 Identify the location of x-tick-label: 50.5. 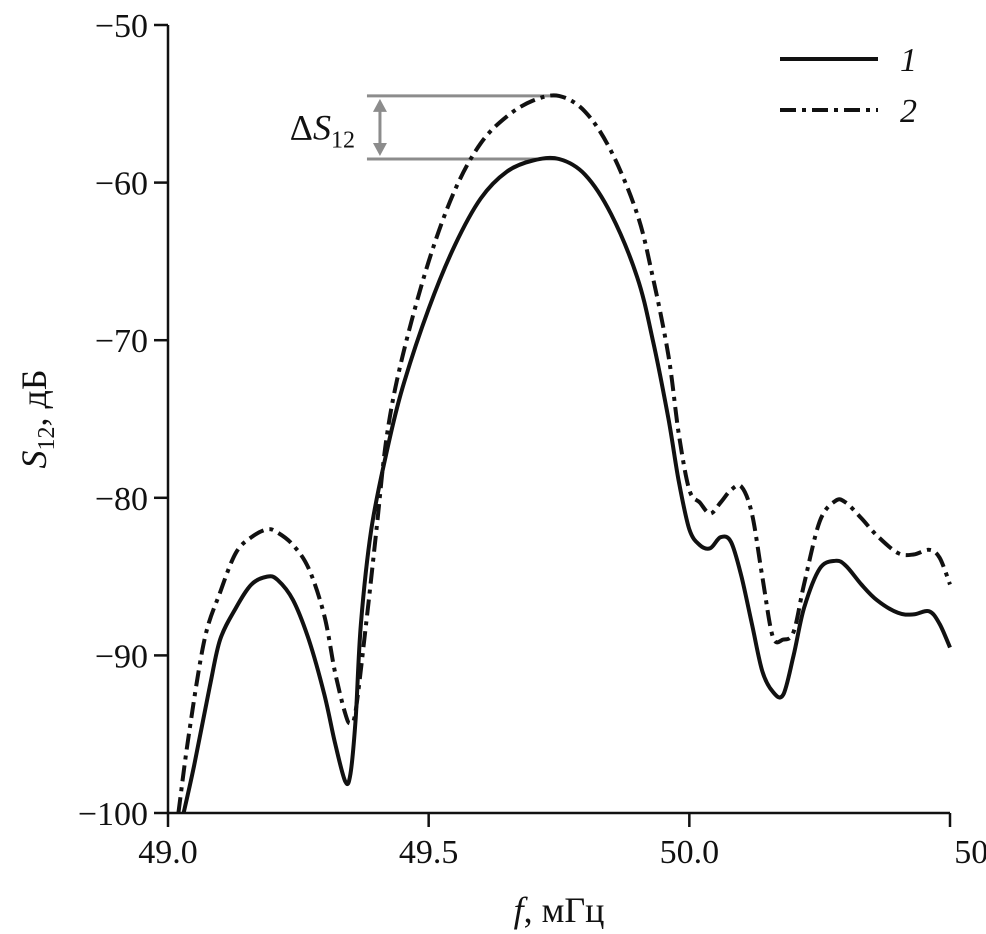
(970, 852).